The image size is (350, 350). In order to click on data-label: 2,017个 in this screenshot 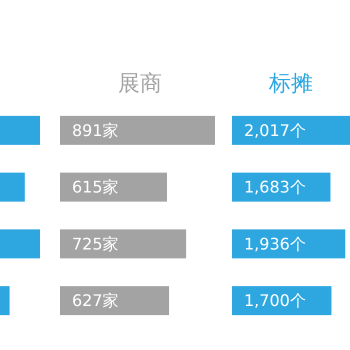, I will do `click(275, 130)`.